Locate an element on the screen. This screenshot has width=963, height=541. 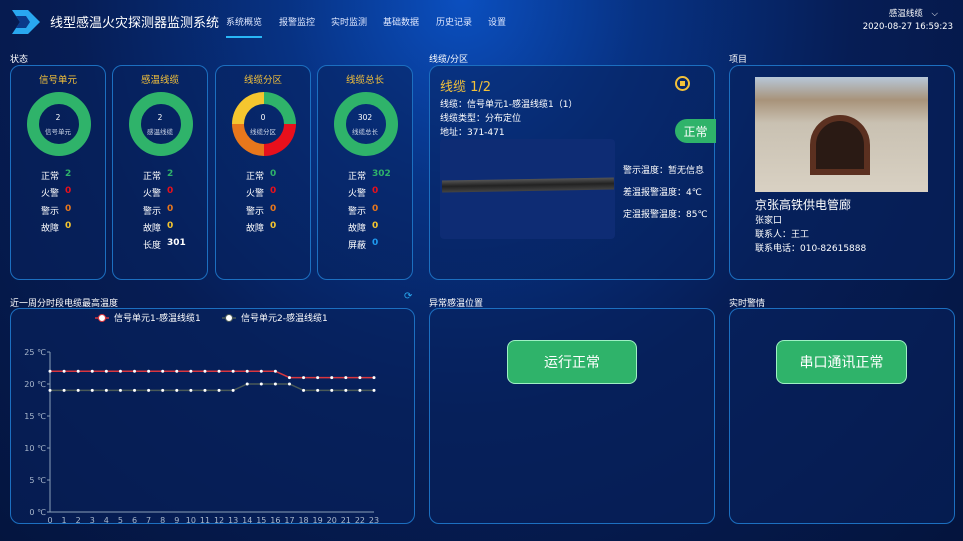
nav-tab-5: 设置 is located at coordinates (497, 23).